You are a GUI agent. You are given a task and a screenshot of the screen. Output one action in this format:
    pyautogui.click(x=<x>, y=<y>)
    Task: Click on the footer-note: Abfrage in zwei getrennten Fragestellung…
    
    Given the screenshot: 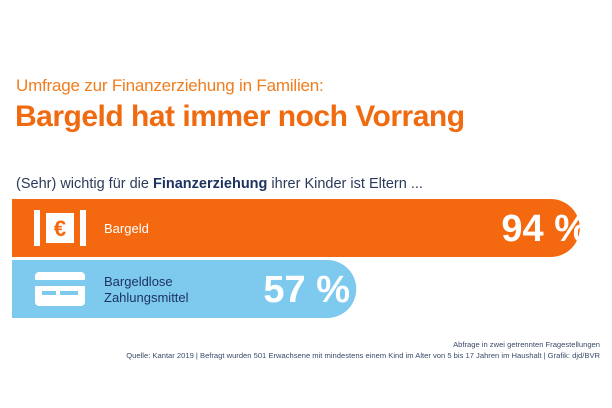 What is the action you would take?
    pyautogui.click(x=526, y=344)
    